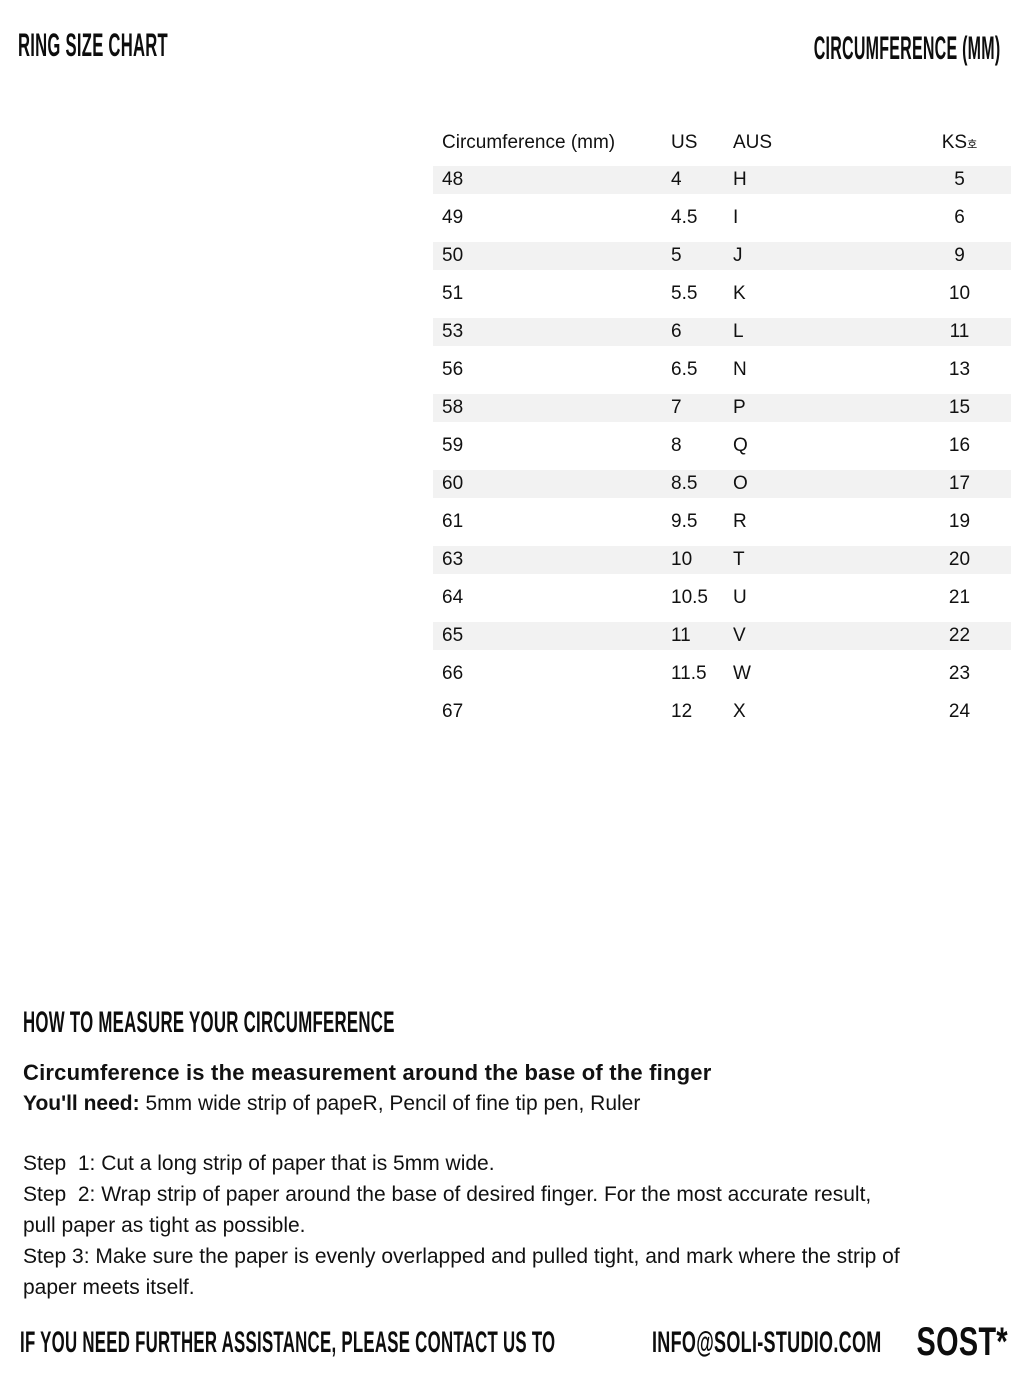 The image size is (1024, 1397). Describe the element at coordinates (682, 559) in the screenshot. I see `cell-us: 10` at that location.